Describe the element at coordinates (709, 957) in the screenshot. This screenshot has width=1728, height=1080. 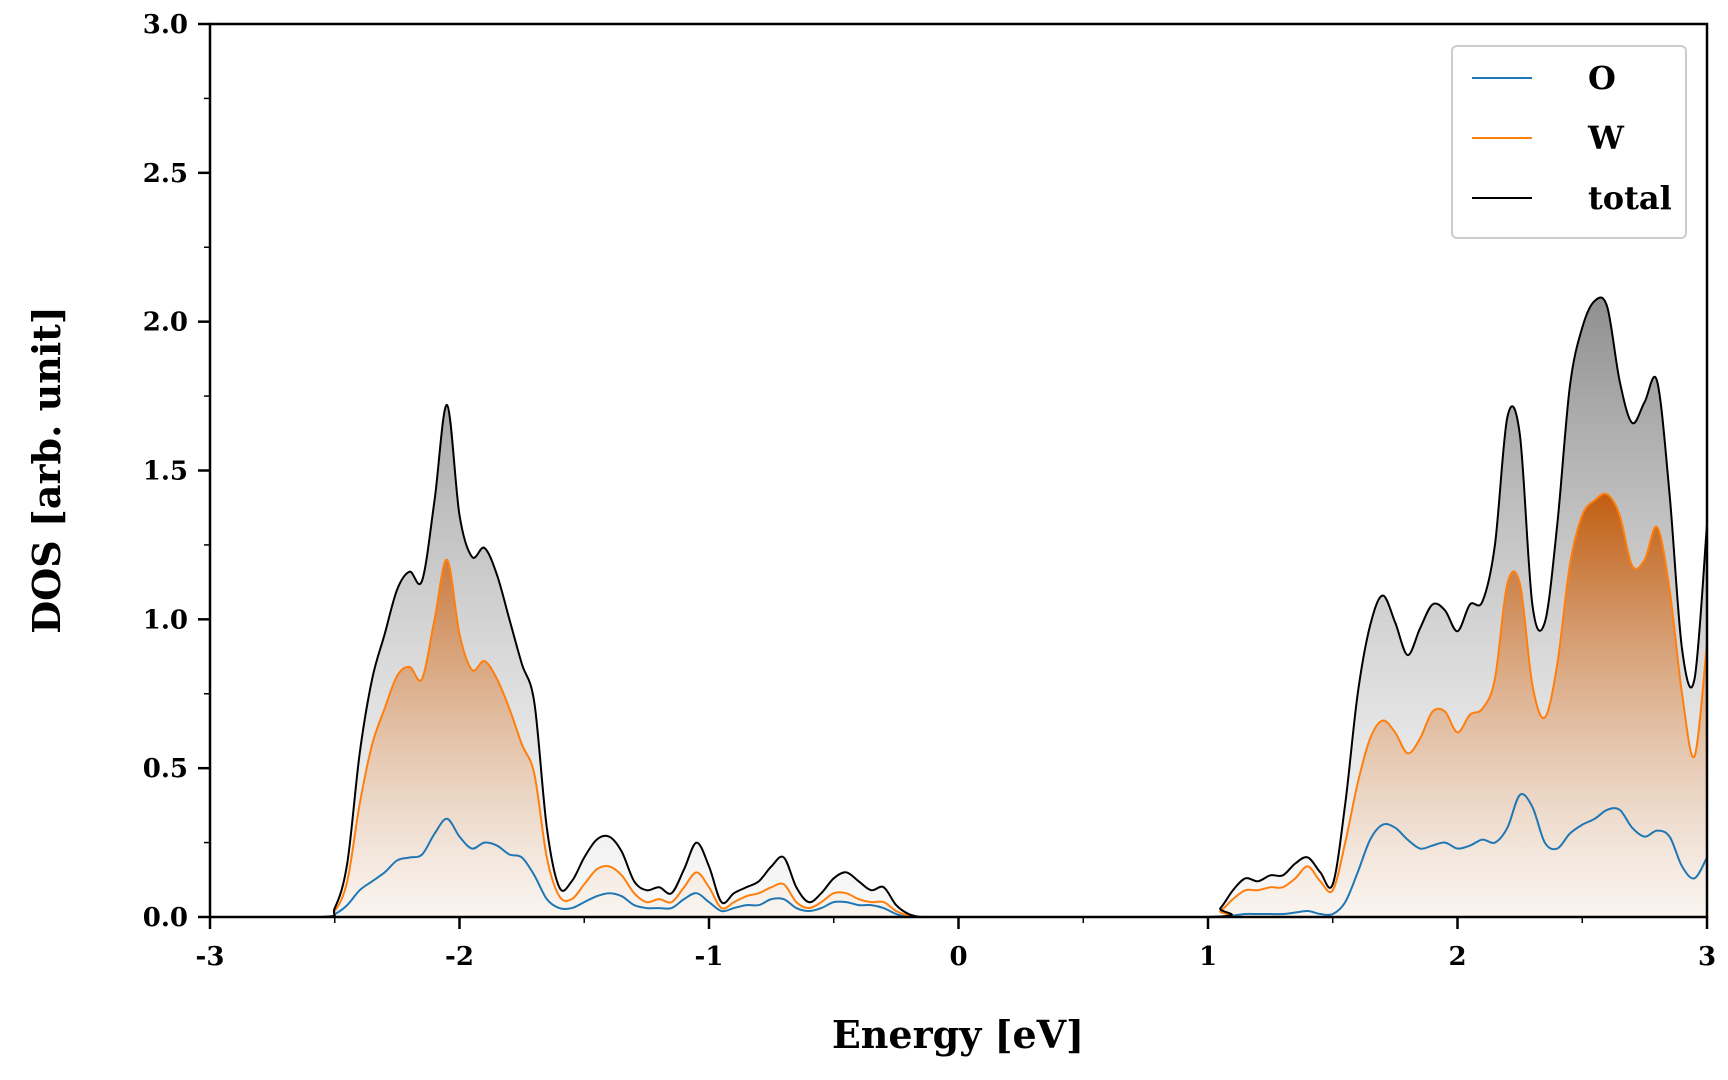
I see `x-tick-label: -1` at that location.